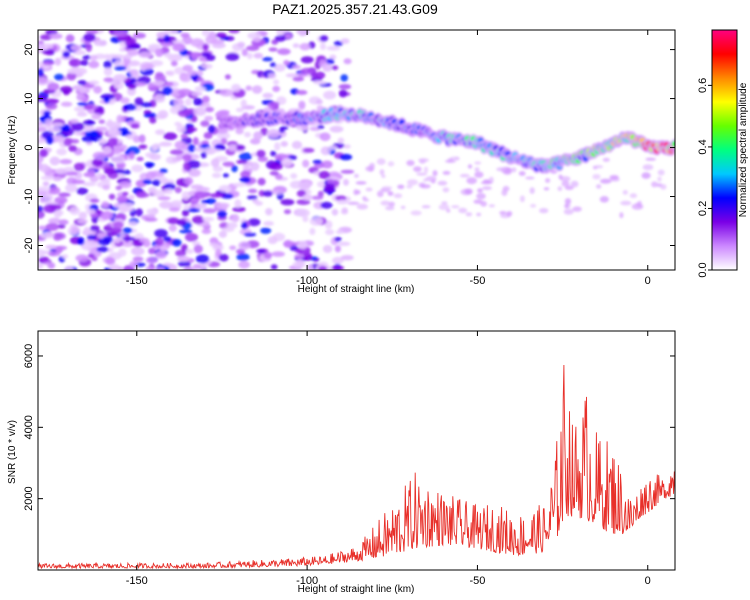  Describe the element at coordinates (703, 269) in the screenshot. I see `colorbar-tick-label: 0.0` at that location.